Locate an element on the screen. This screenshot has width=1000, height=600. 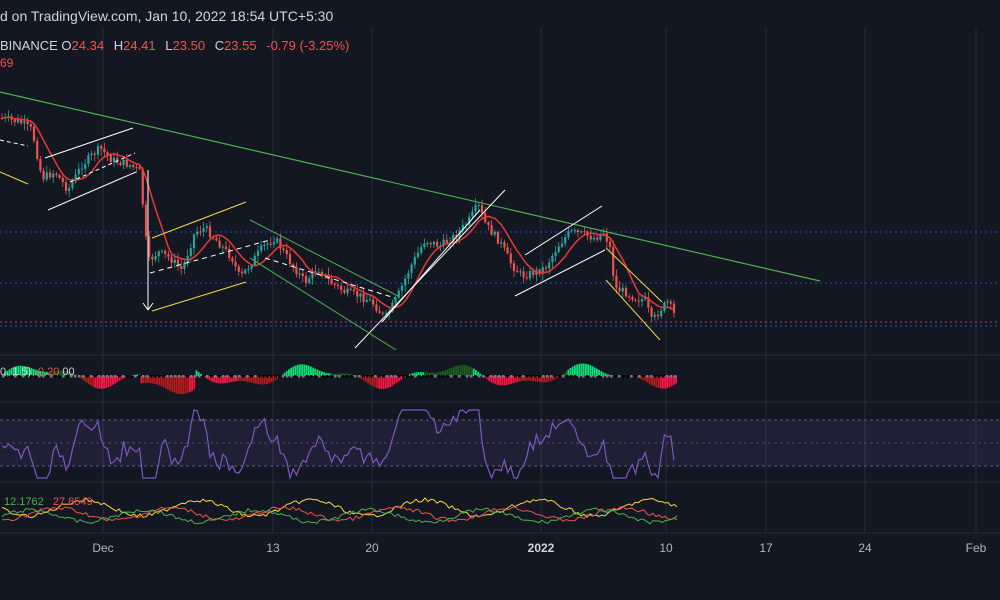
ma-value-label: 69 is located at coordinates (7, 63).